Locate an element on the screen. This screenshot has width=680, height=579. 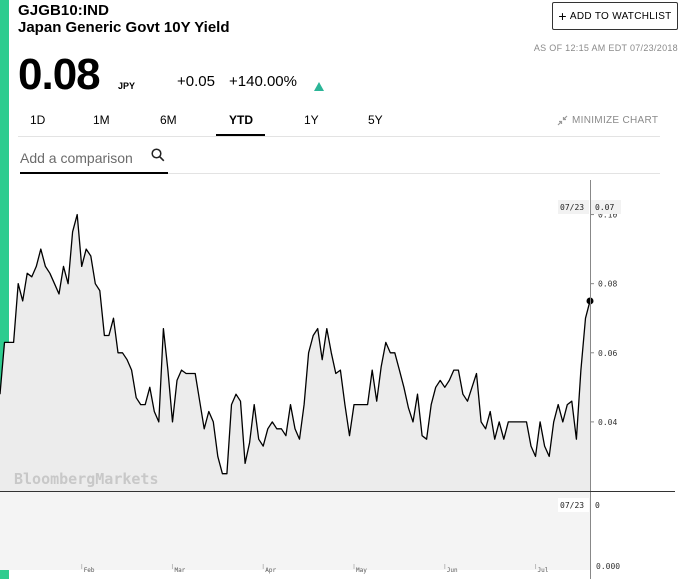
minimize-label: MINIMIZE CHART is located at coordinates (615, 120).